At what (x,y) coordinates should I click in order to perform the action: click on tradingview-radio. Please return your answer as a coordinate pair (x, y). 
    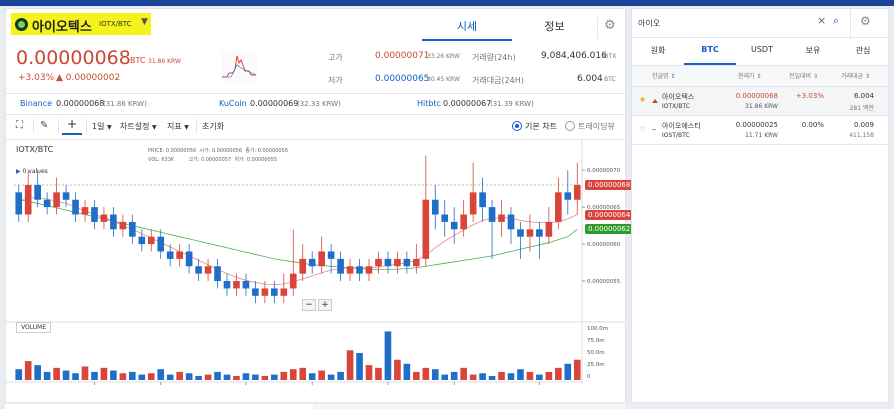
    Looking at the image, I should click on (570, 126).